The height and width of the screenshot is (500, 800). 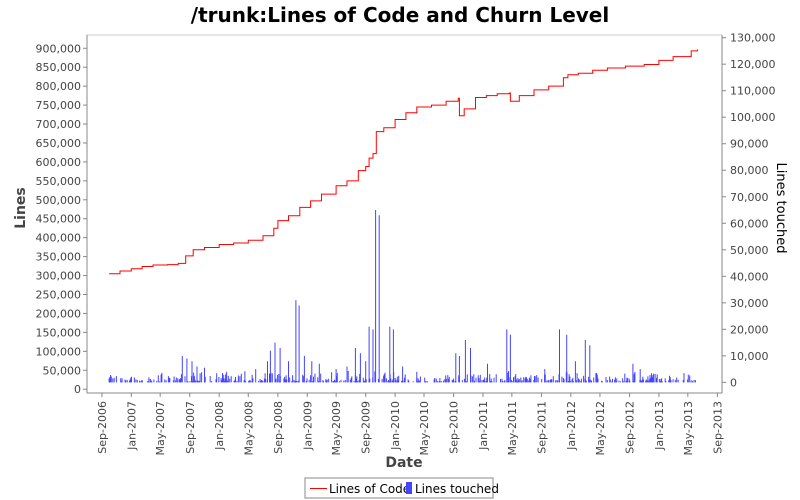 I want to click on x-tick-label: May-2007, so click(x=160, y=428).